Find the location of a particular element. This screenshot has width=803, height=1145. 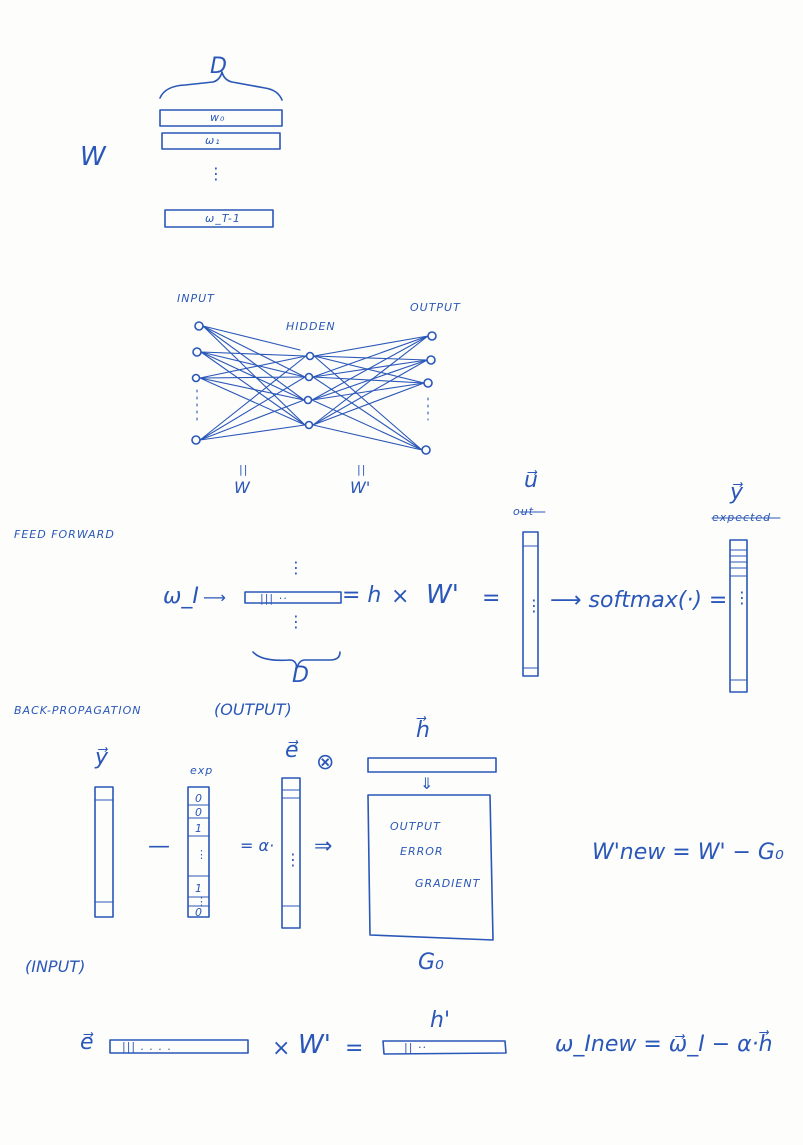

u-vector-rect is located at coordinates (530, 604).